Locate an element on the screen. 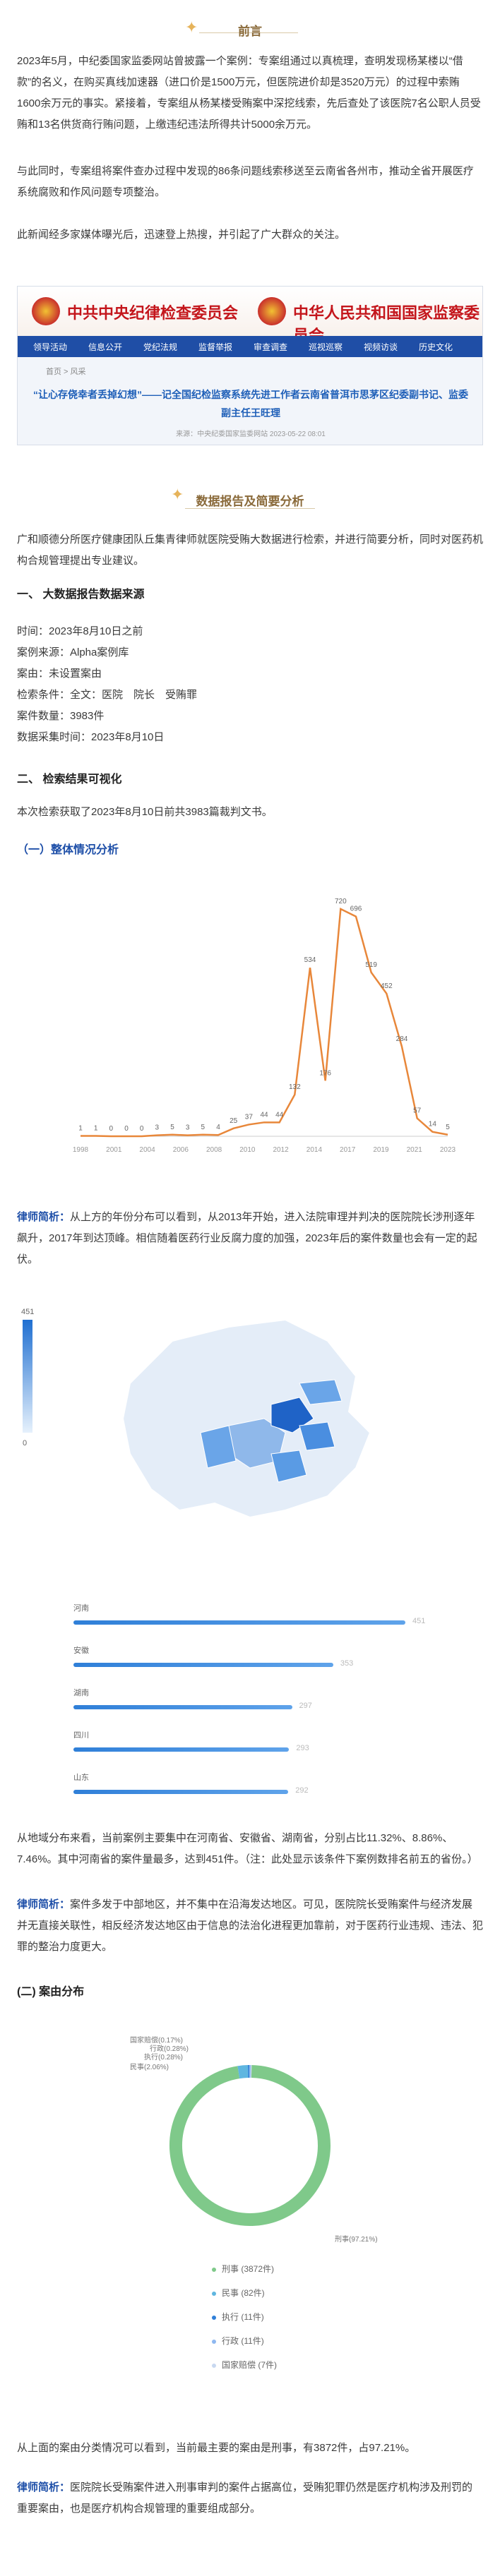 The height and width of the screenshot is (2576, 500). legend-item: 民事 (82件) is located at coordinates (239, 2293).